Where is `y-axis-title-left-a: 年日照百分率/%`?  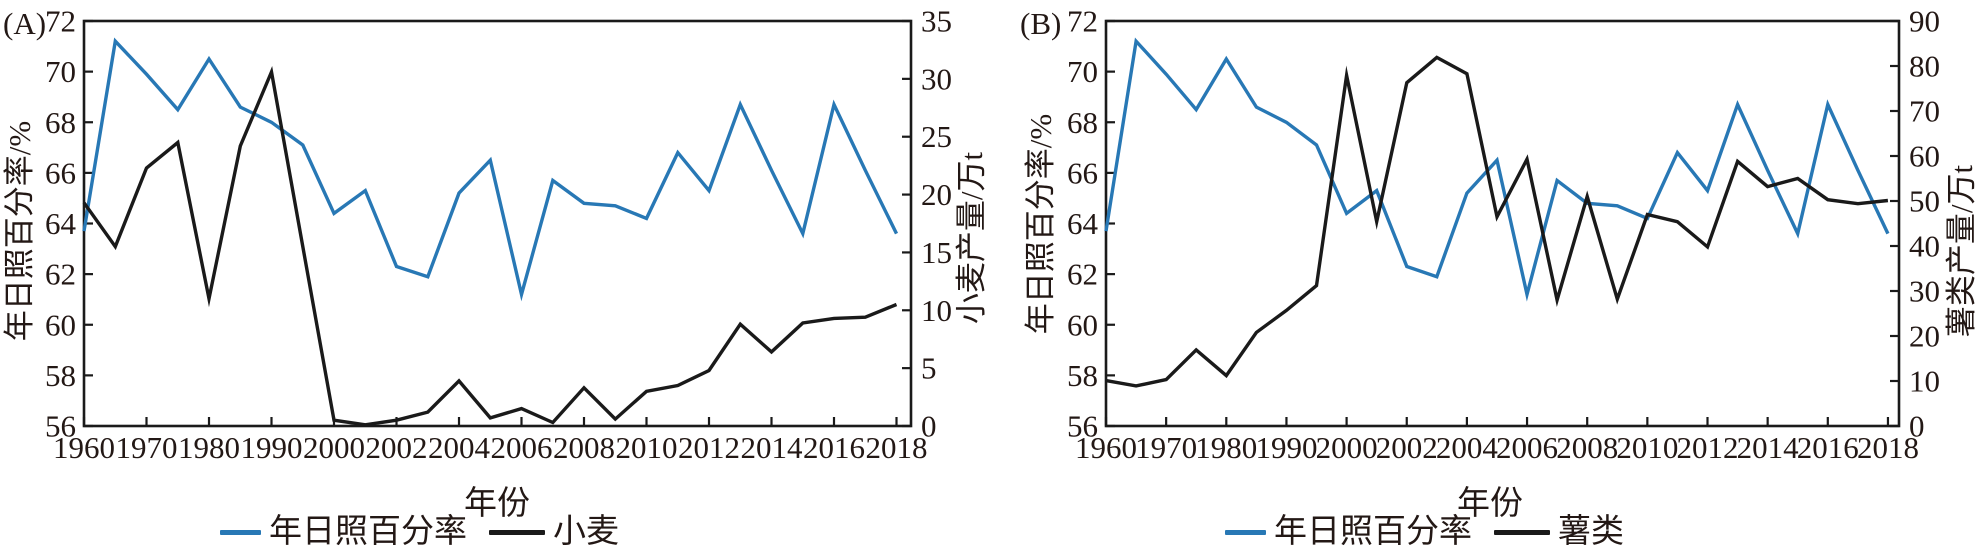
y-axis-title-left-a: 年日照百分率/% is located at coordinates (19, 231).